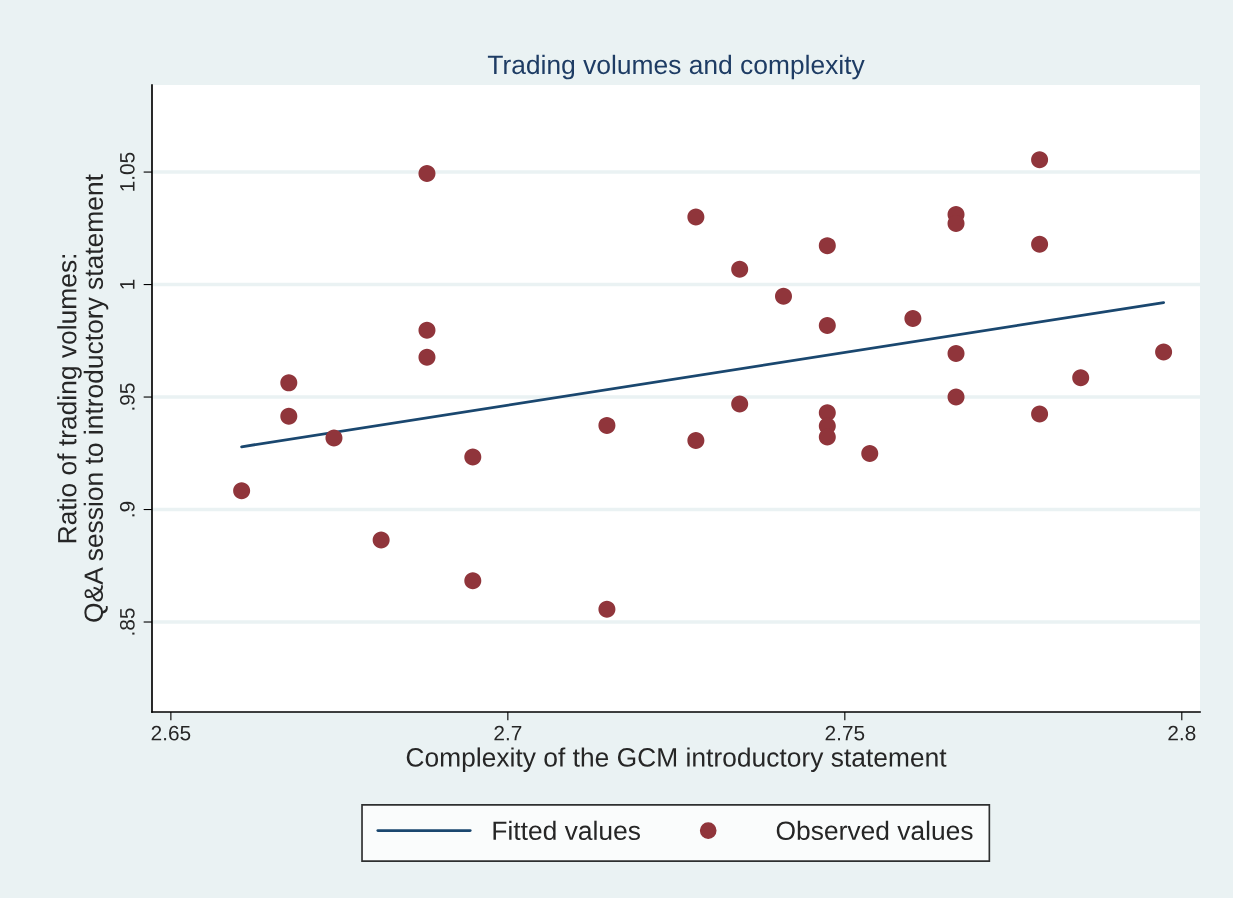 Image resolution: width=1233 pixels, height=898 pixels. Describe the element at coordinates (874, 830) in the screenshot. I see `legend-label: Observed values` at that location.